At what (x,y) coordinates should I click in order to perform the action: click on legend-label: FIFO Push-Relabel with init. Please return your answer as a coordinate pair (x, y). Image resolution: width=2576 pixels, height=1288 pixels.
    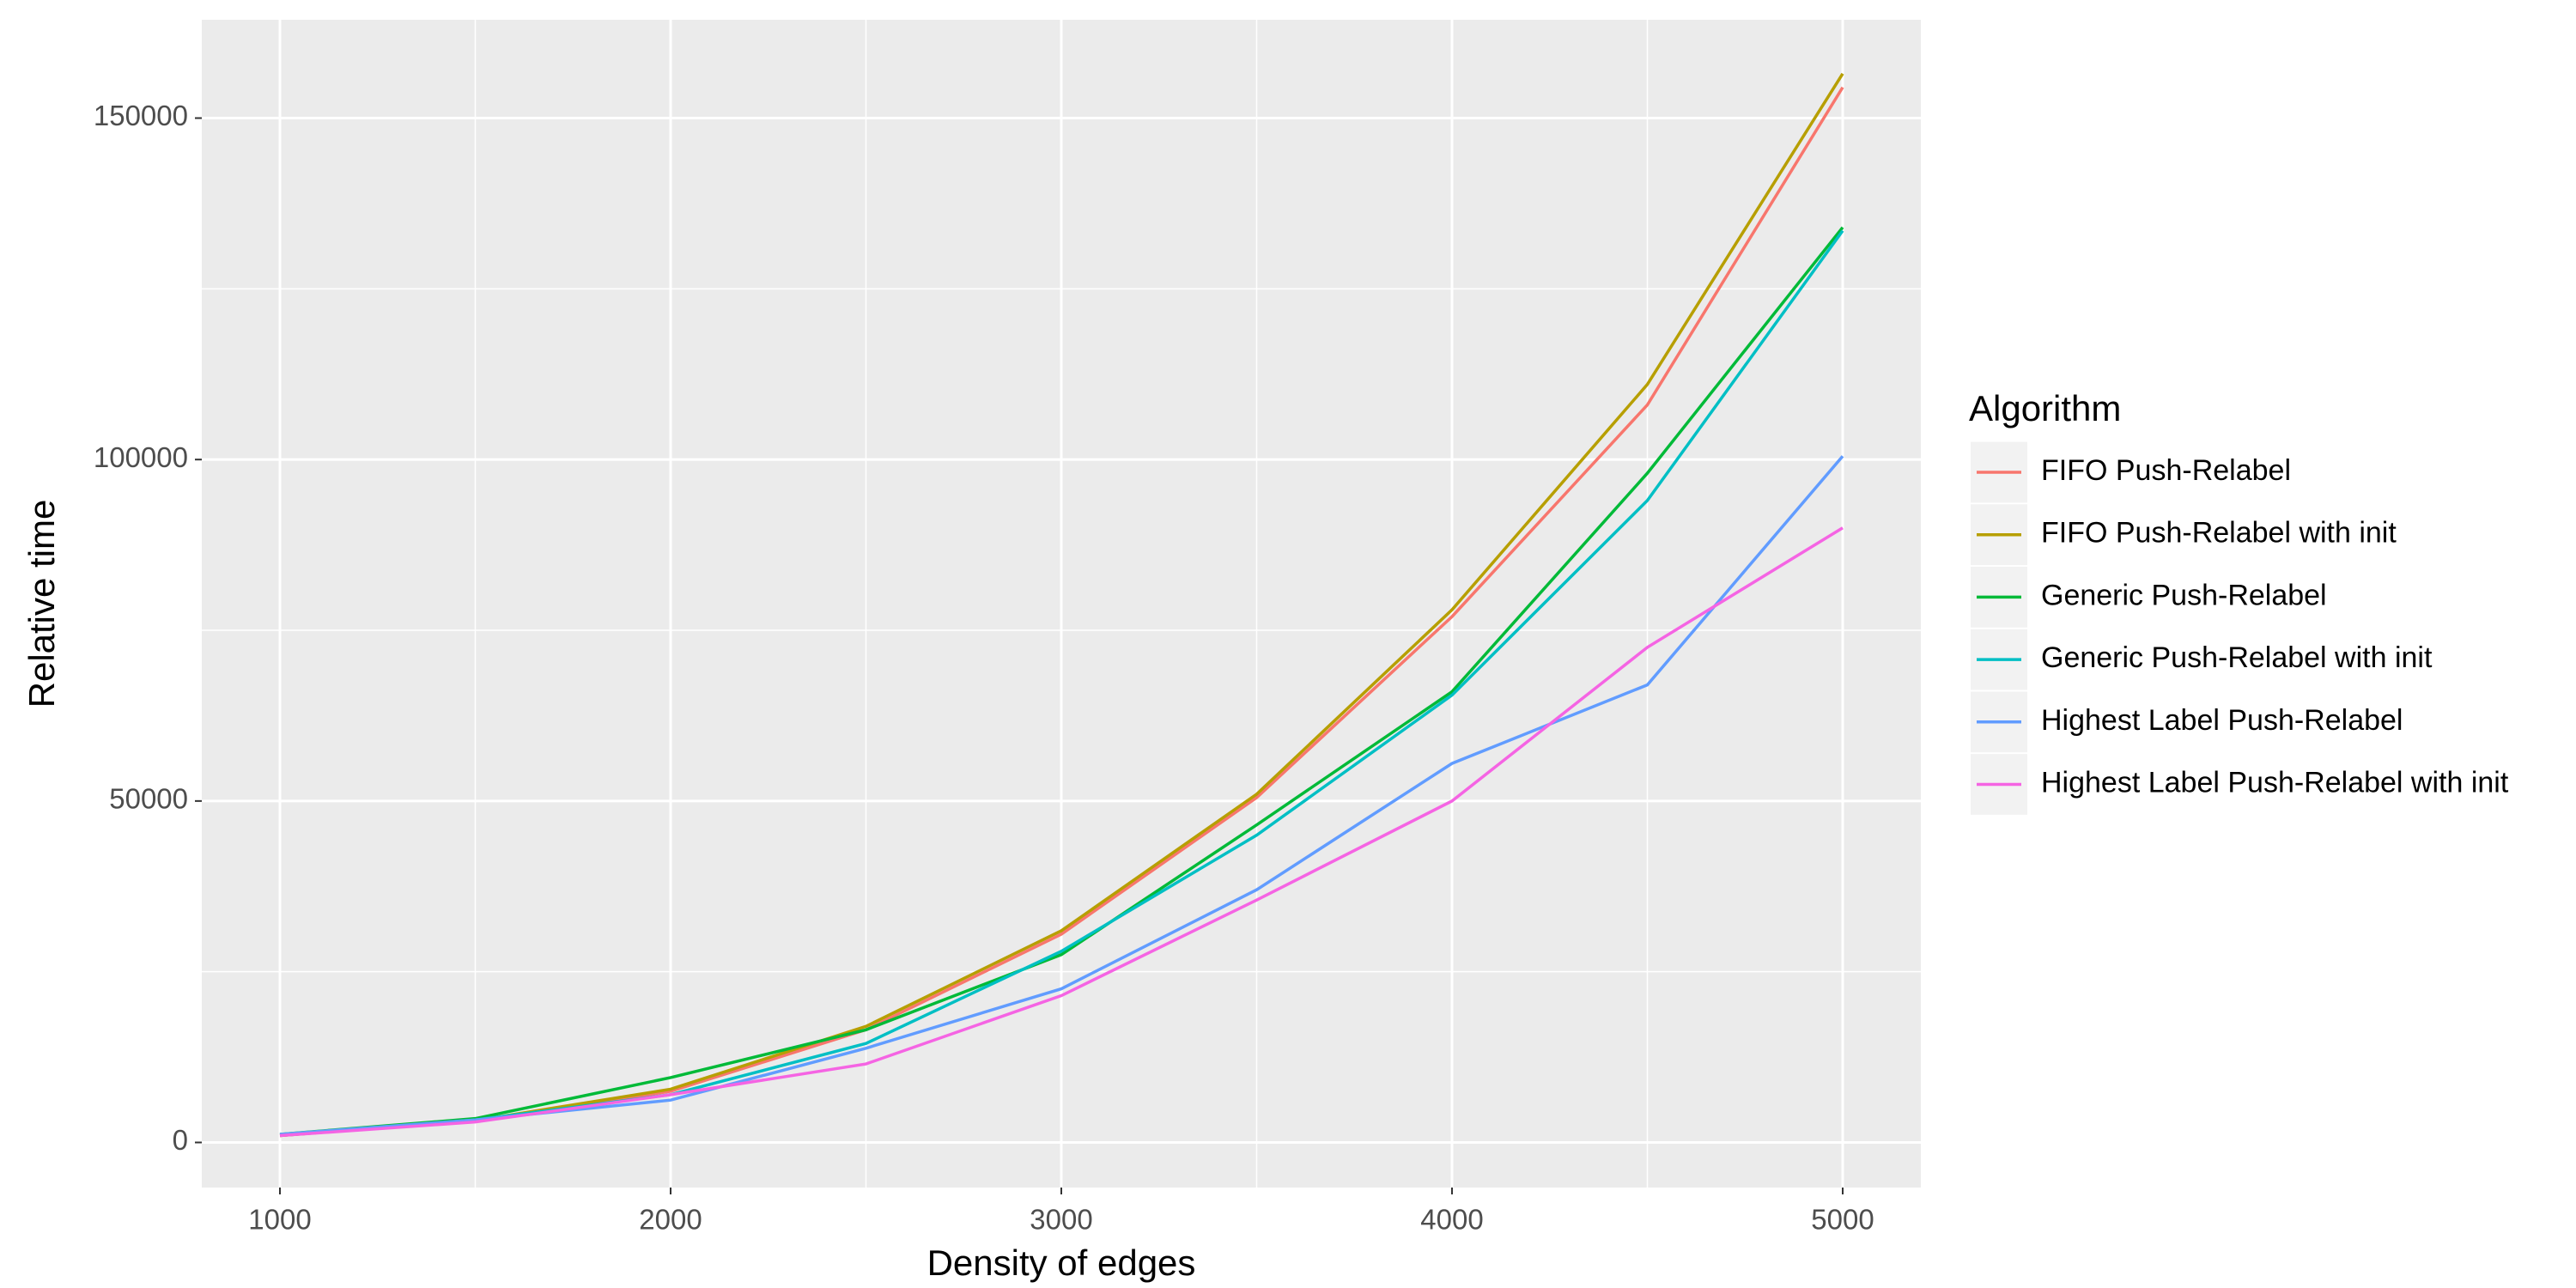
    Looking at the image, I should click on (2219, 533).